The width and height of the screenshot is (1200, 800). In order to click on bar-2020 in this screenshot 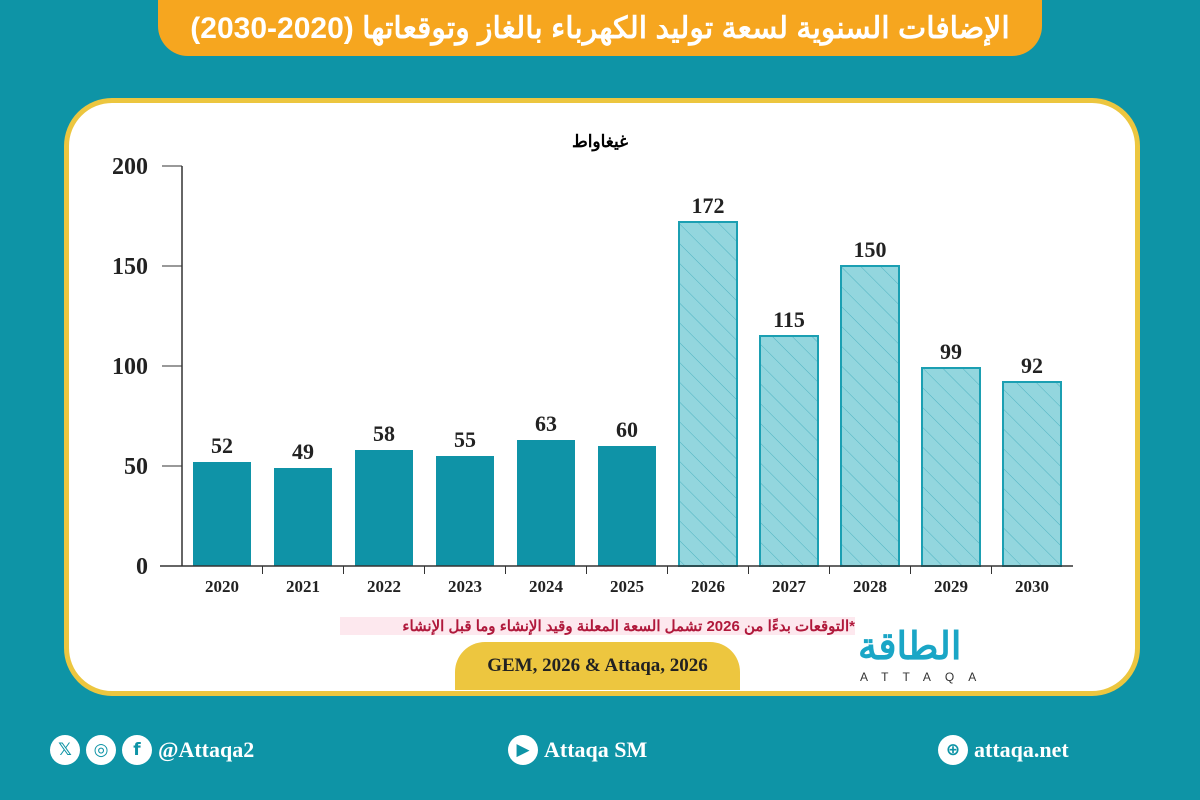, I will do `click(222, 514)`.